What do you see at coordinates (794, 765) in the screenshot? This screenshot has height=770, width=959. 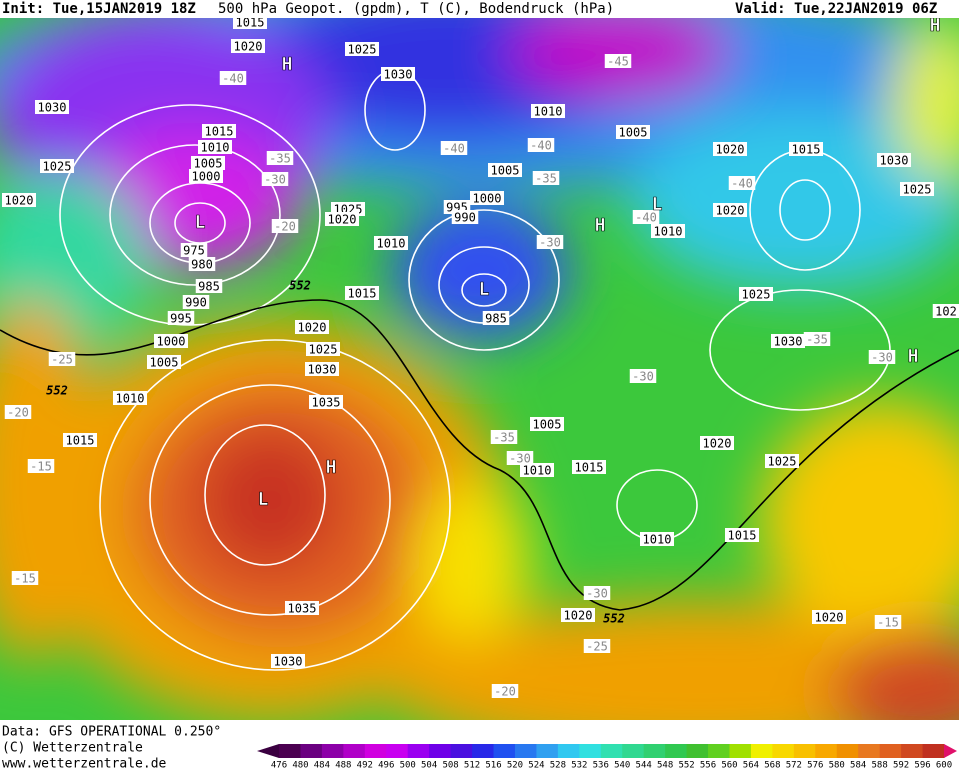 I see `colorbar-label: 572` at bounding box center [794, 765].